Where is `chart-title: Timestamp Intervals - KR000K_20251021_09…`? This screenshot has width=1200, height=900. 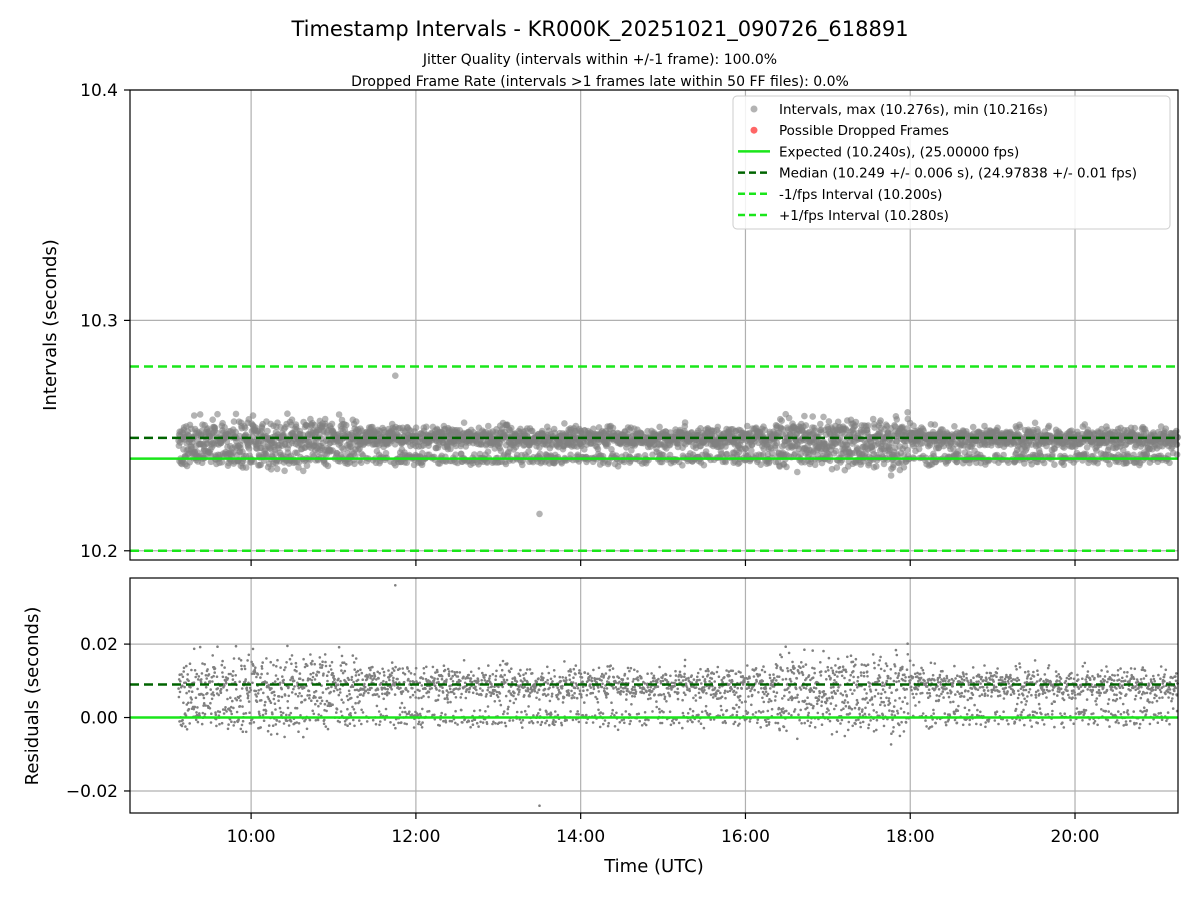 chart-title: Timestamp Intervals - KR000K_20251021_09… is located at coordinates (599, 29).